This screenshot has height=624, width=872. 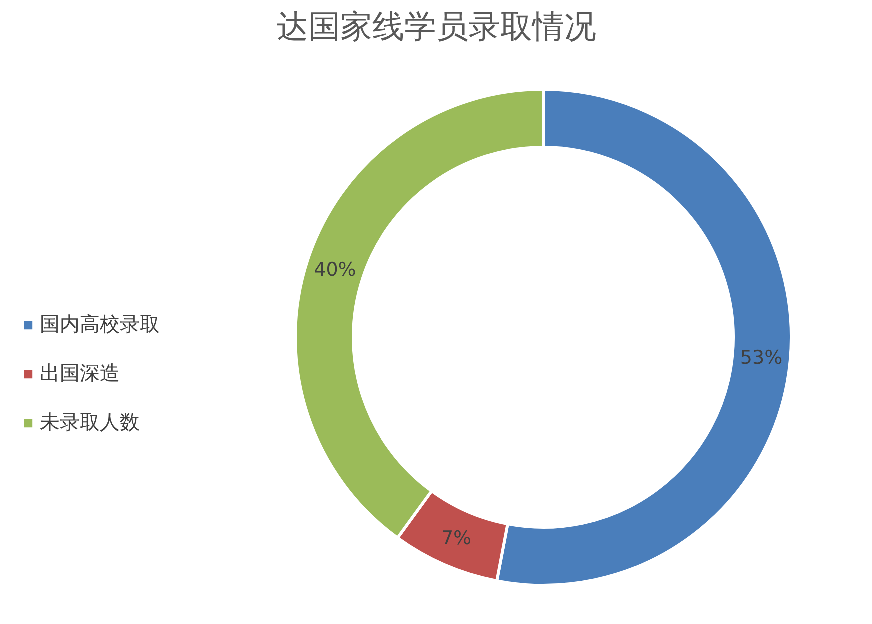 I want to click on data-label: 53%, so click(x=761, y=358).